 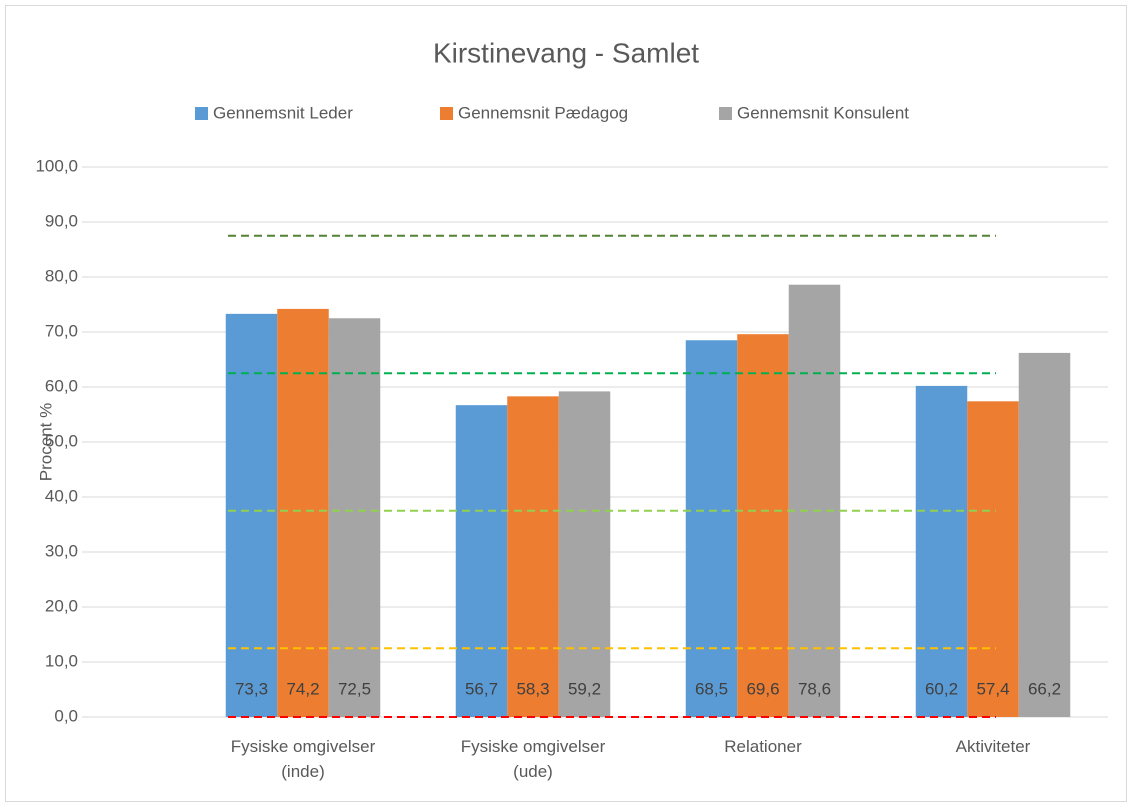 I want to click on y-tick-label: 100,0, so click(x=56, y=165).